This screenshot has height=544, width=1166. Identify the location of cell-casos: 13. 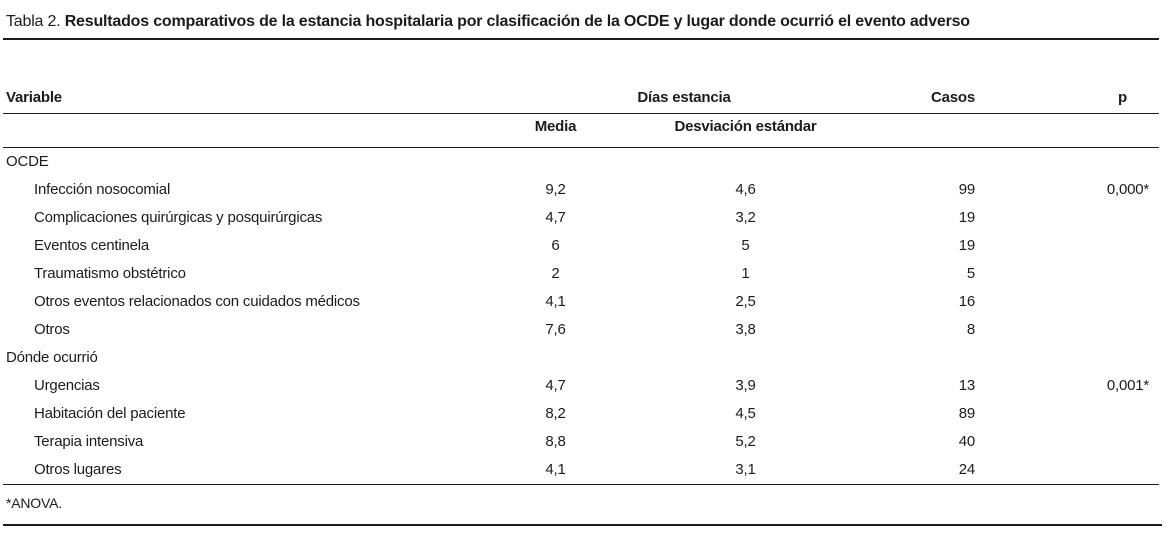
(967, 385).